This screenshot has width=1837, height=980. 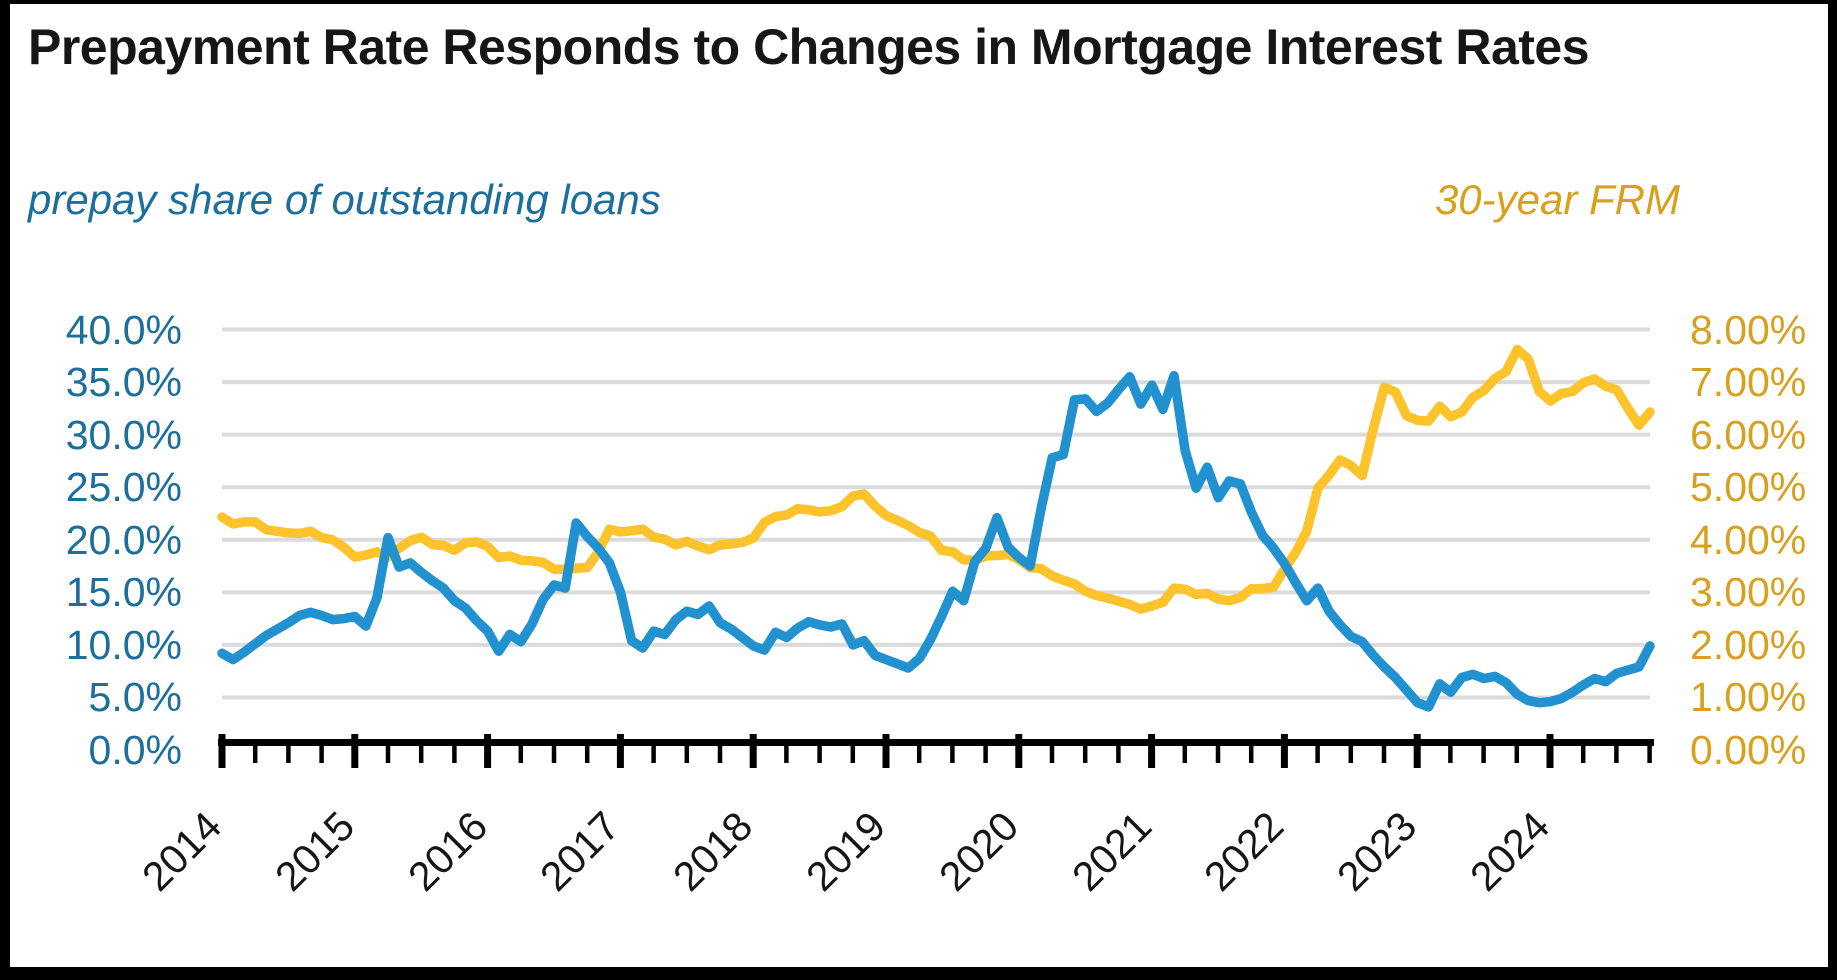 I want to click on left-y-tick-label: 25.0%, so click(x=123, y=487).